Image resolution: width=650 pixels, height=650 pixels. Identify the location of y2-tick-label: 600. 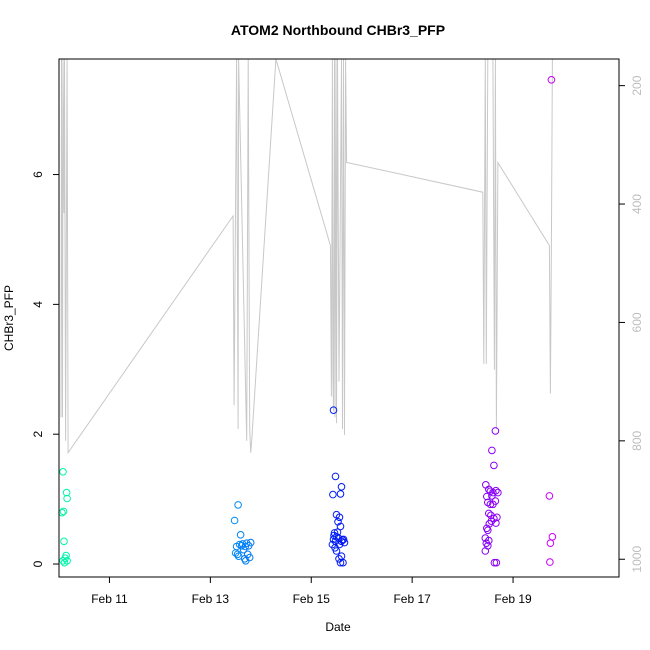
(637, 322).